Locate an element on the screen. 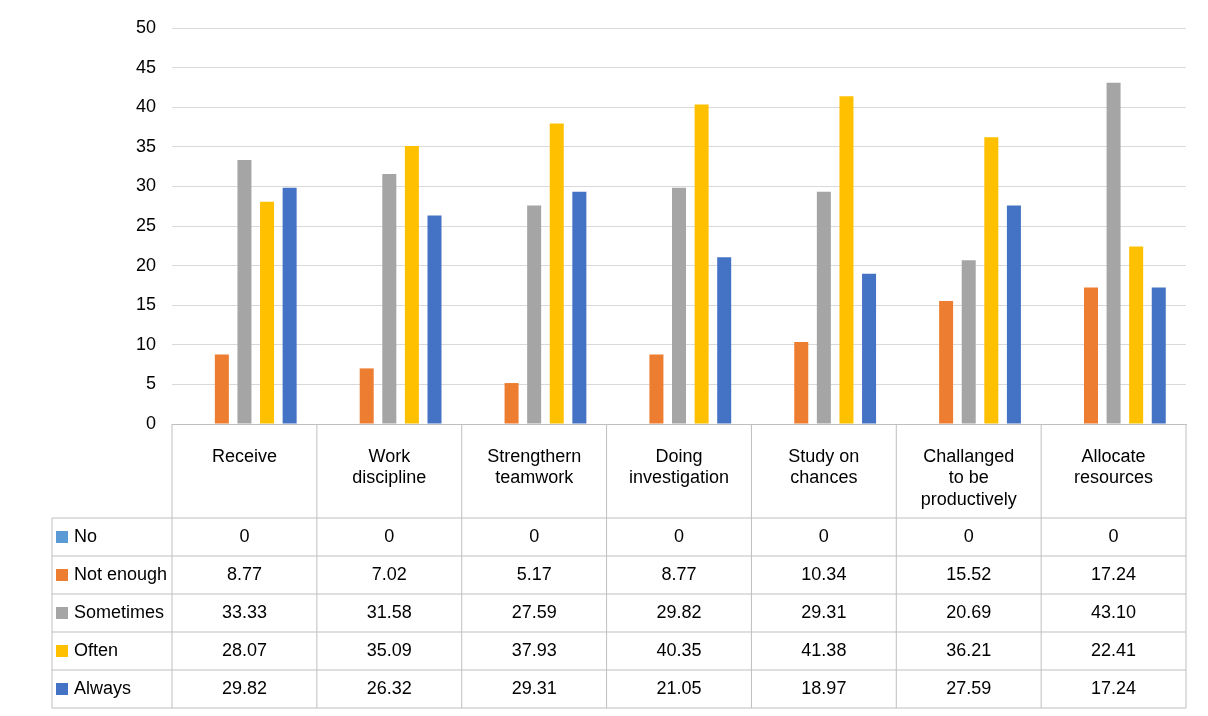 The image size is (1208, 716). data-label: 18.97 is located at coordinates (824, 687).